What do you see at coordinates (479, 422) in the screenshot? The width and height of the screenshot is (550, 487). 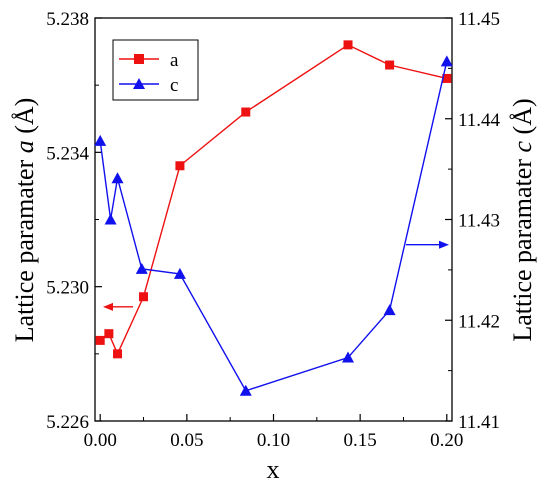 I see `right-y-tick-label: 11.41` at bounding box center [479, 422].